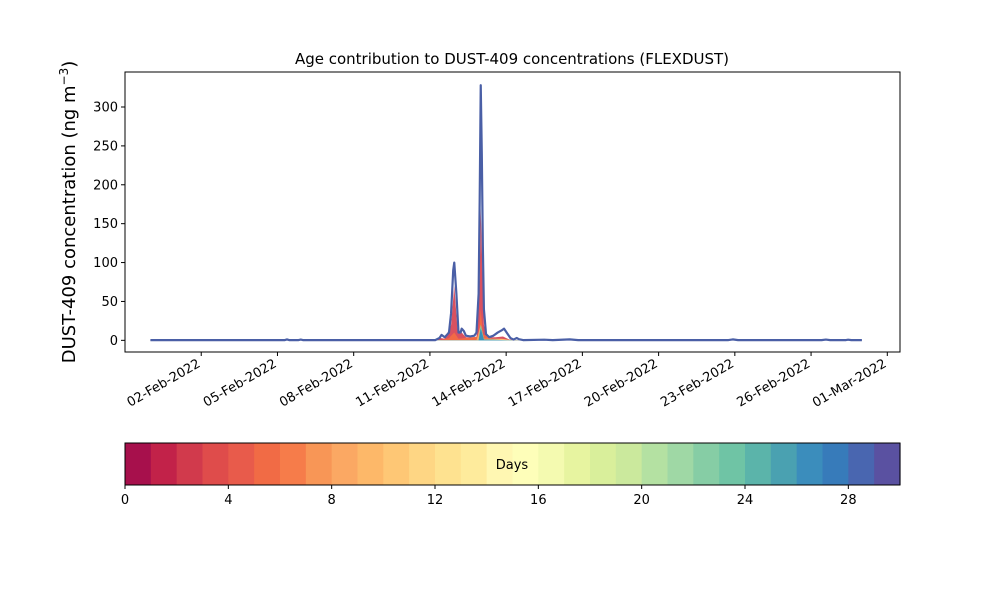 This screenshot has height=604, width=1000. I want to click on x-tick-label: 17-Feb-2022, so click(545, 383).